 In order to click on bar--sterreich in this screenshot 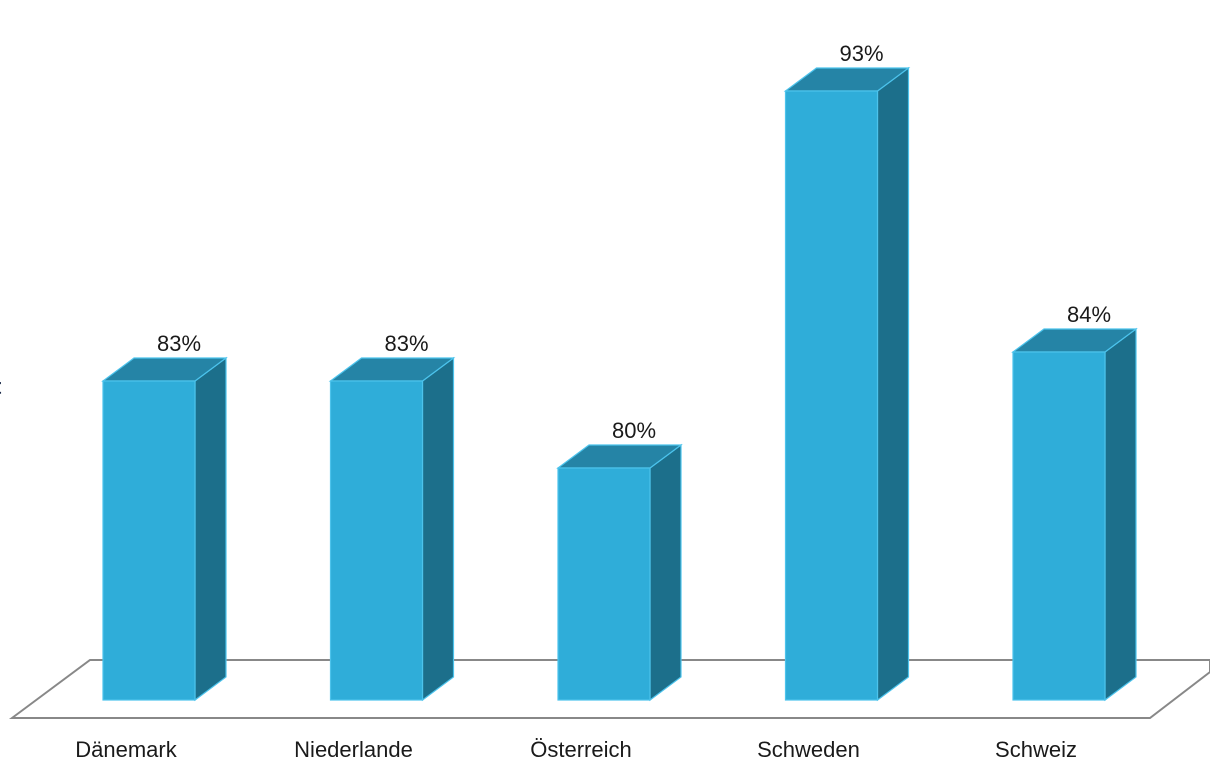, I will do `click(619, 572)`.